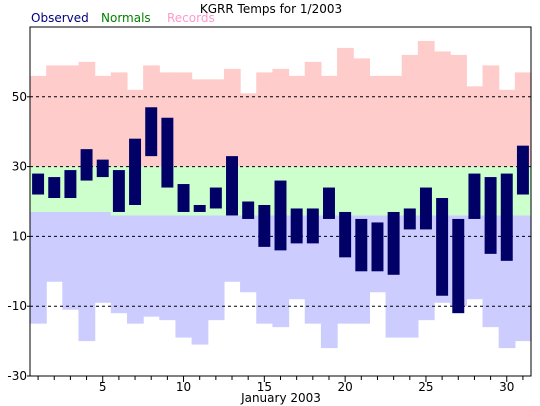 This screenshot has width=540, height=406. What do you see at coordinates (506, 387) in the screenshot?
I see `x-tick-label-30: 30` at bounding box center [506, 387].